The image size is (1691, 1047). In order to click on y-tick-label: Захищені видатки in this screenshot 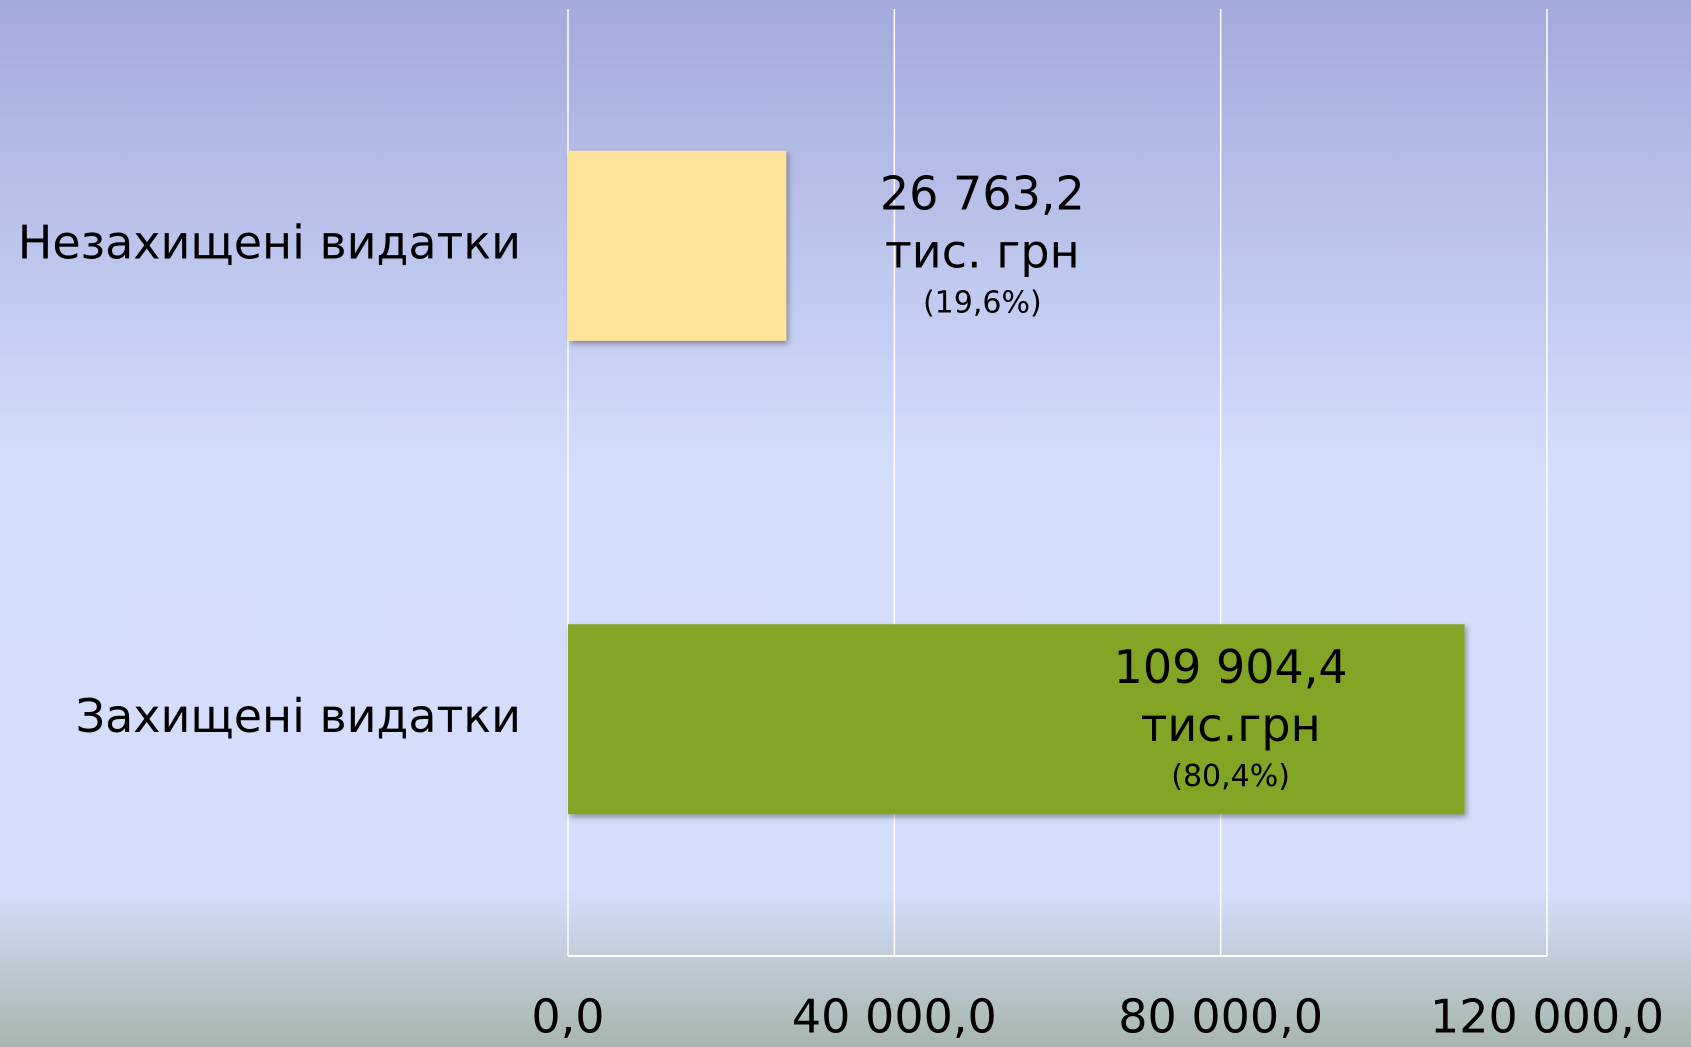, I will do `click(298, 716)`.